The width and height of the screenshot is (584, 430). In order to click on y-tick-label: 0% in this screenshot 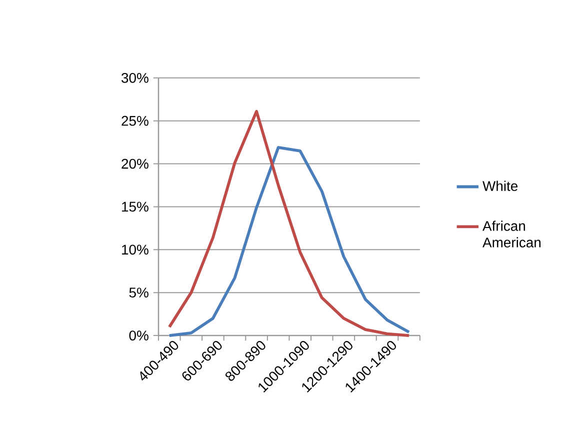, I will do `click(138, 335)`.